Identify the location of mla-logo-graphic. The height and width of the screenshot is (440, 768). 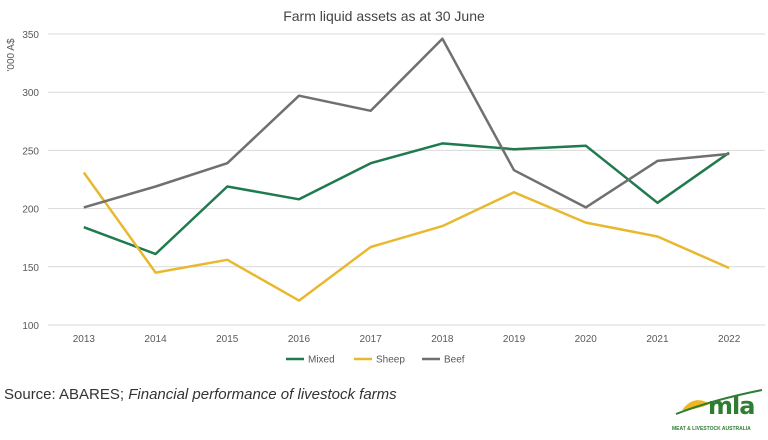
(719, 402).